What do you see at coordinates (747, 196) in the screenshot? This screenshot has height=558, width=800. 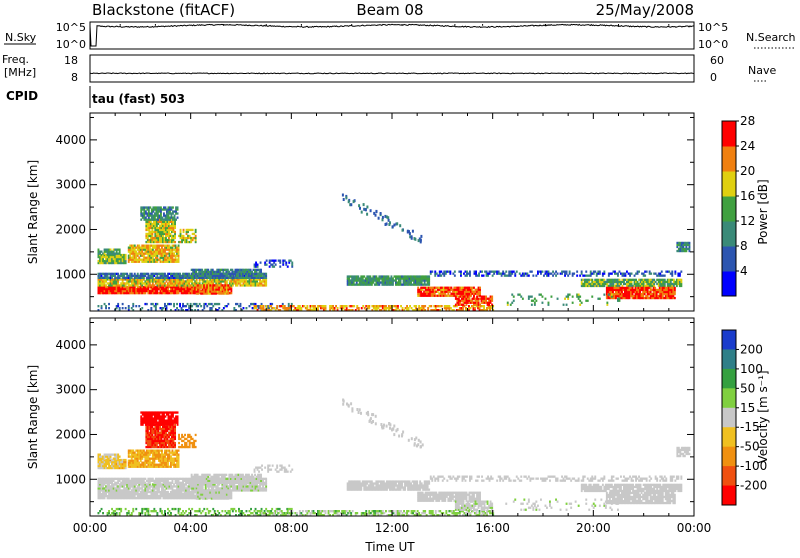 I see `power-colorbar-label: 16` at bounding box center [747, 196].